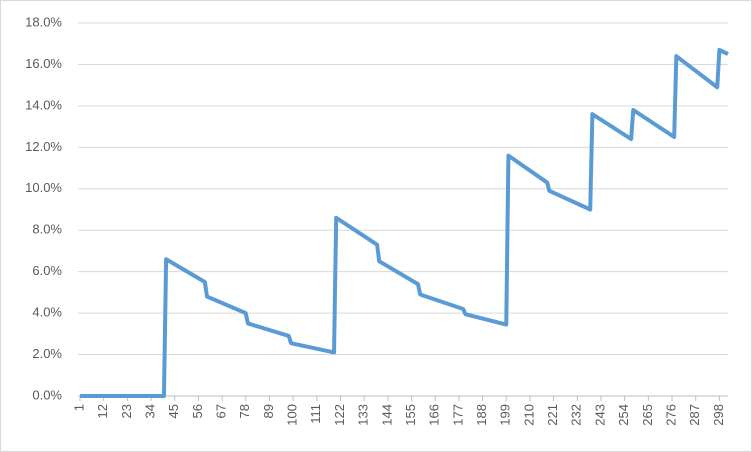  I want to click on x-tick-label: 133, so click(363, 415).